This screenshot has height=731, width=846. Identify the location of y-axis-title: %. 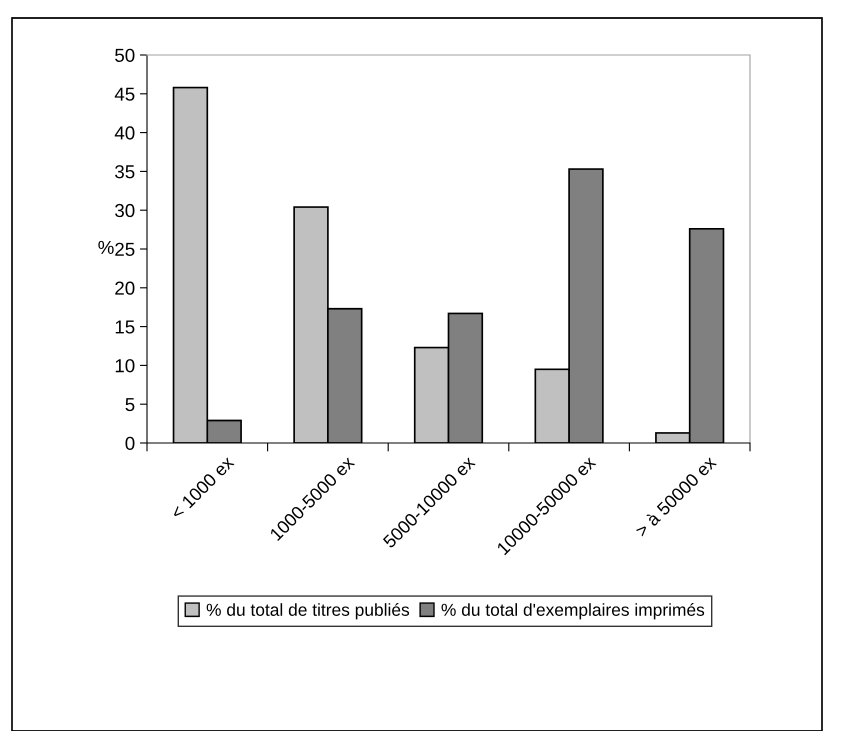
(106, 247).